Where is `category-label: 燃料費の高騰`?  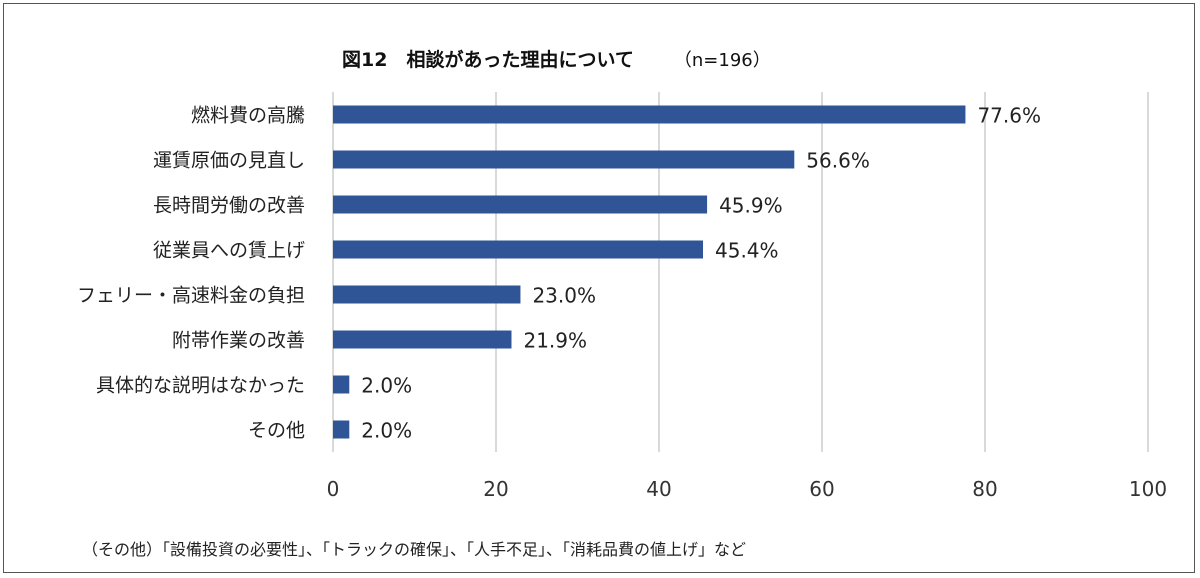
category-label: 燃料費の高騰 is located at coordinates (248, 116).